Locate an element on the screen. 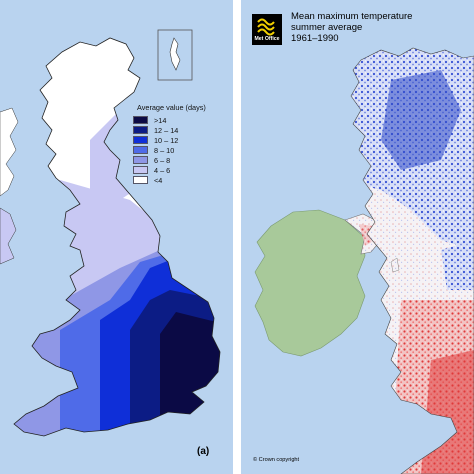 Image resolution: width=474 pixels, height=474 pixels. legend-row: 4 – 6 is located at coordinates (151, 170).